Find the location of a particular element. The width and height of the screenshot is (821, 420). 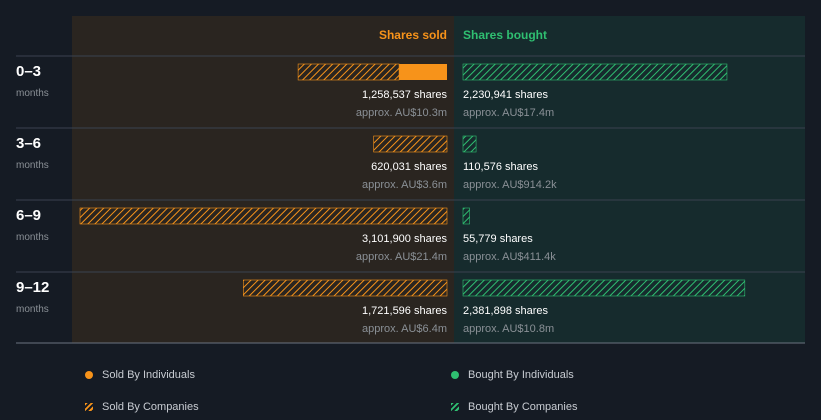

period-label: 9–12 is located at coordinates (32, 287).